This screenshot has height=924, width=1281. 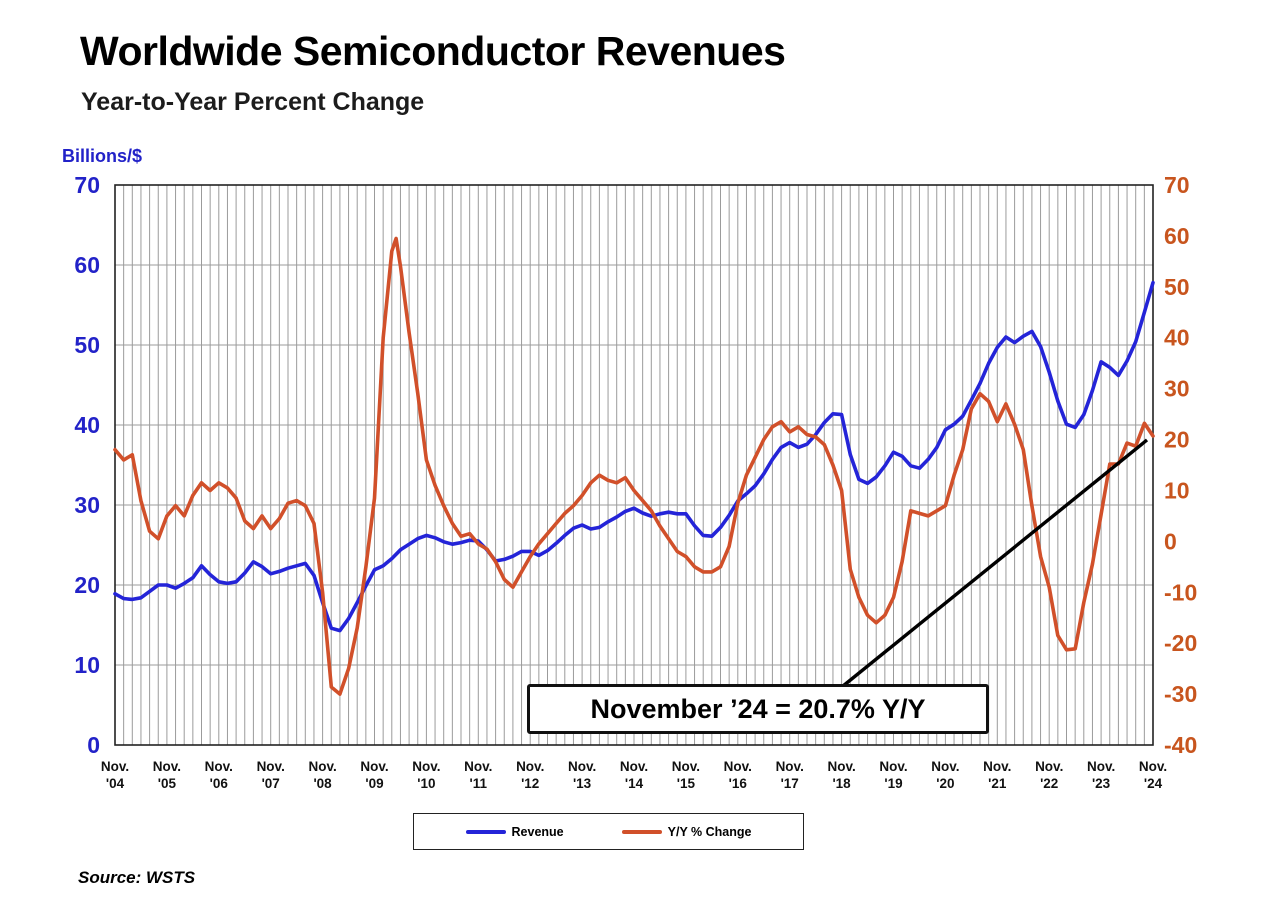 What do you see at coordinates (1049, 783) in the screenshot?
I see `x-axis-tick-label: '22` at bounding box center [1049, 783].